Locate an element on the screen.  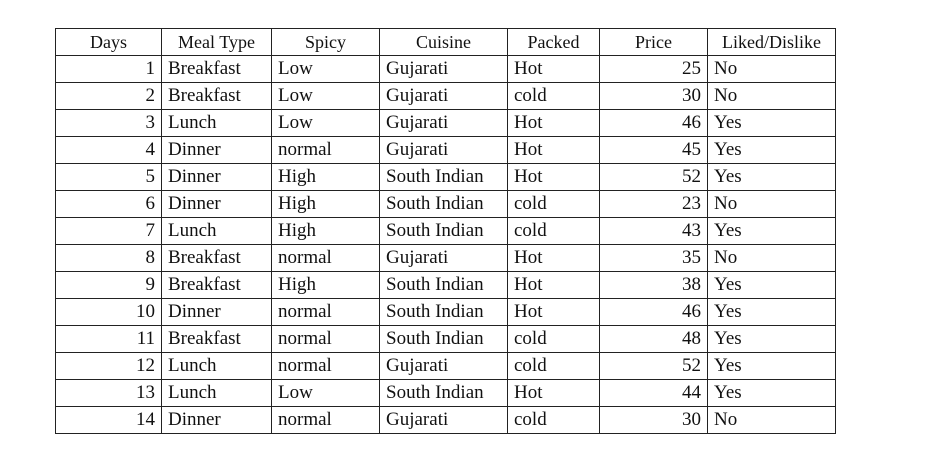
cell-days: 14 is located at coordinates (108, 420).